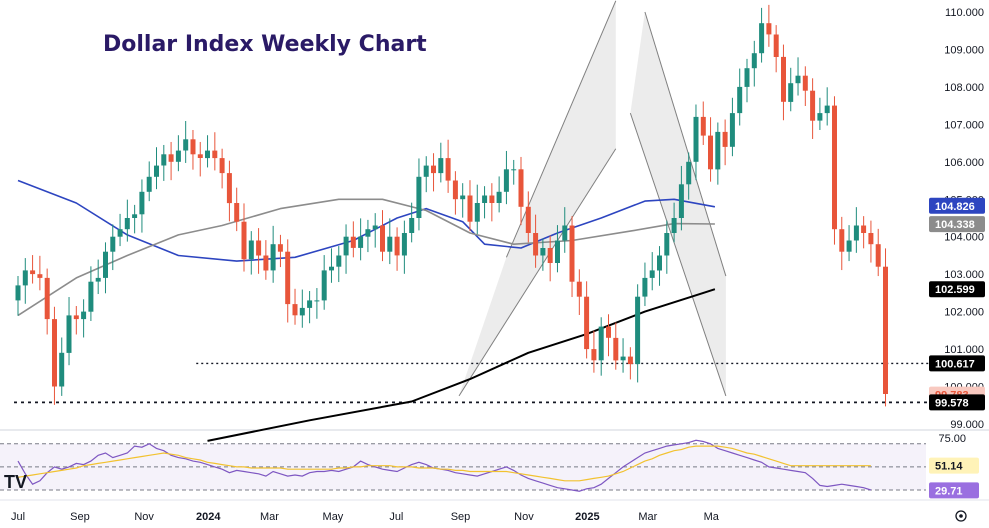 This screenshot has height=528, width=989. I want to click on rsi-tag-label-2: 29.71, so click(949, 491).